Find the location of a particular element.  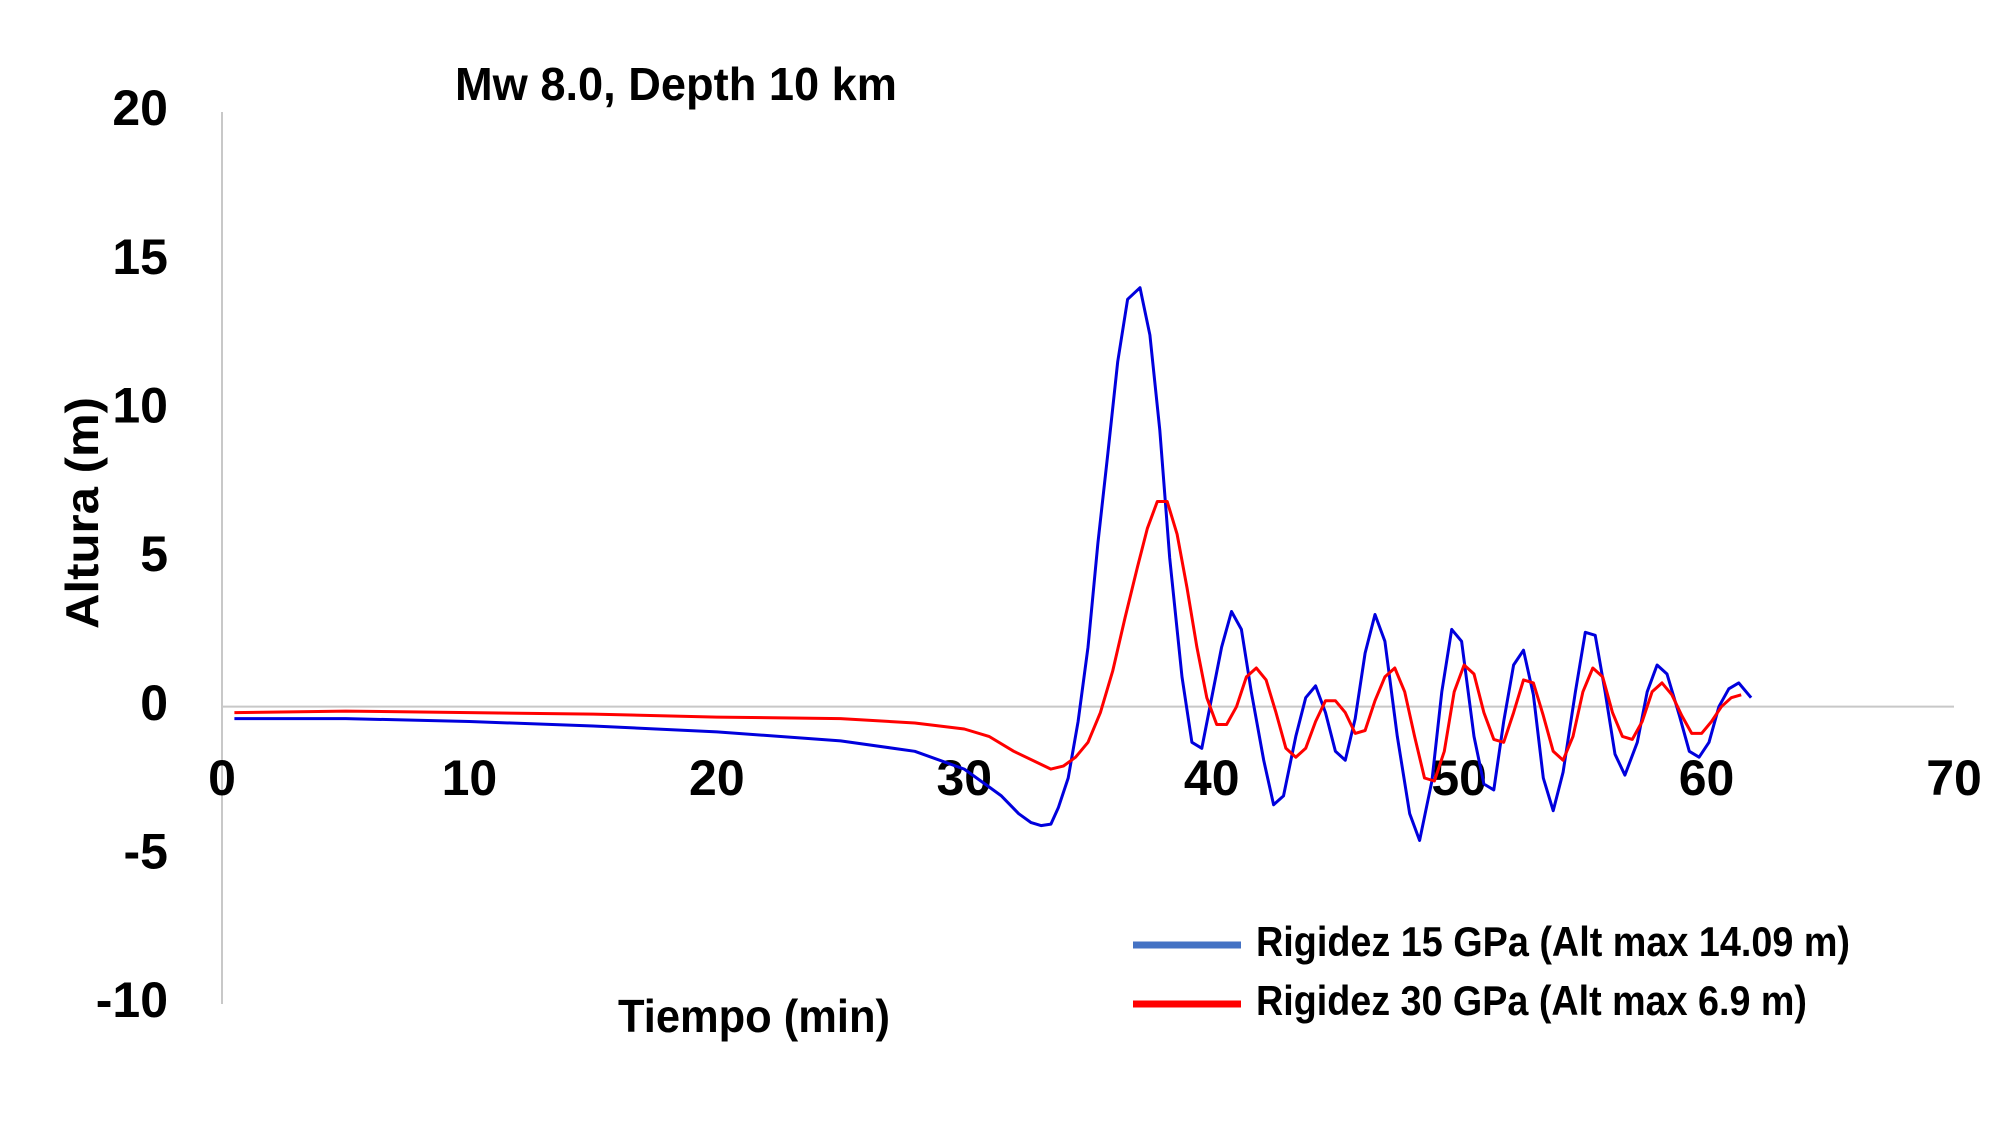

x-tick-label: 30 is located at coordinates (964, 778).